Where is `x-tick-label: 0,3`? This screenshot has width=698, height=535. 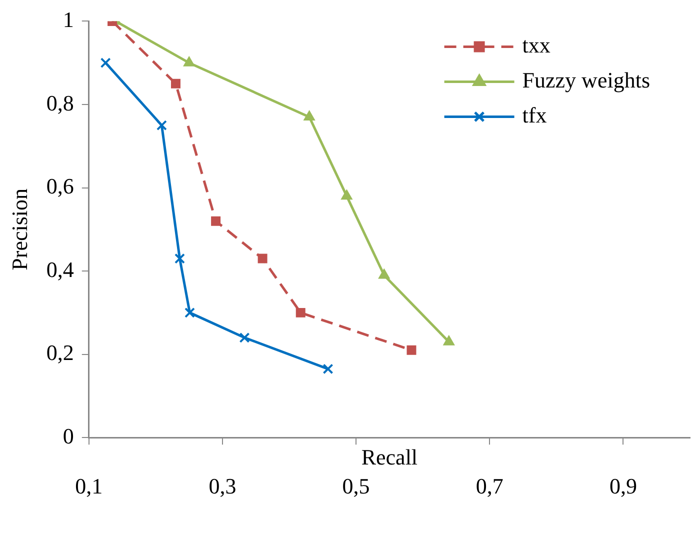 x-tick-label: 0,3 is located at coordinates (222, 486).